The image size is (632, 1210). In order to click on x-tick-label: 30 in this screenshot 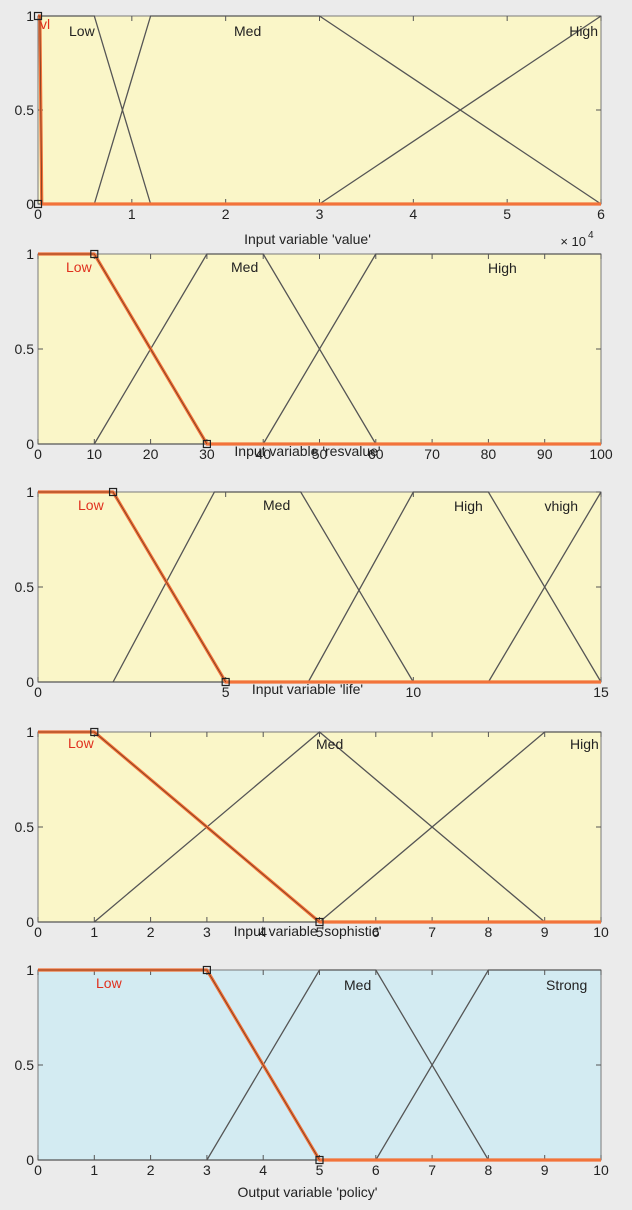, I will do `click(207, 454)`.